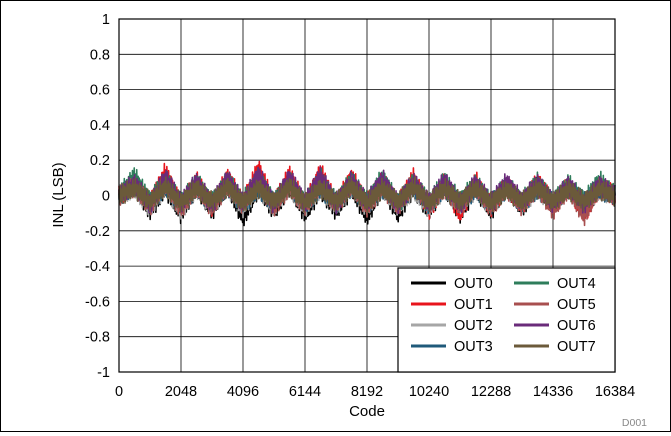  I want to click on series-layer, so click(367, 193).